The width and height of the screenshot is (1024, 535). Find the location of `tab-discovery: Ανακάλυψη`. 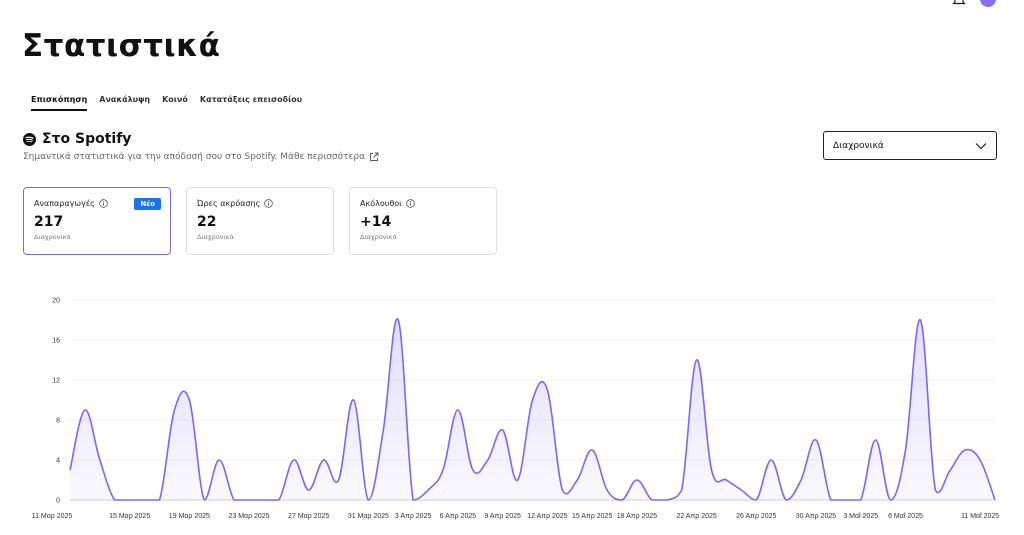

tab-discovery: Ανακάλυψη is located at coordinates (125, 99).